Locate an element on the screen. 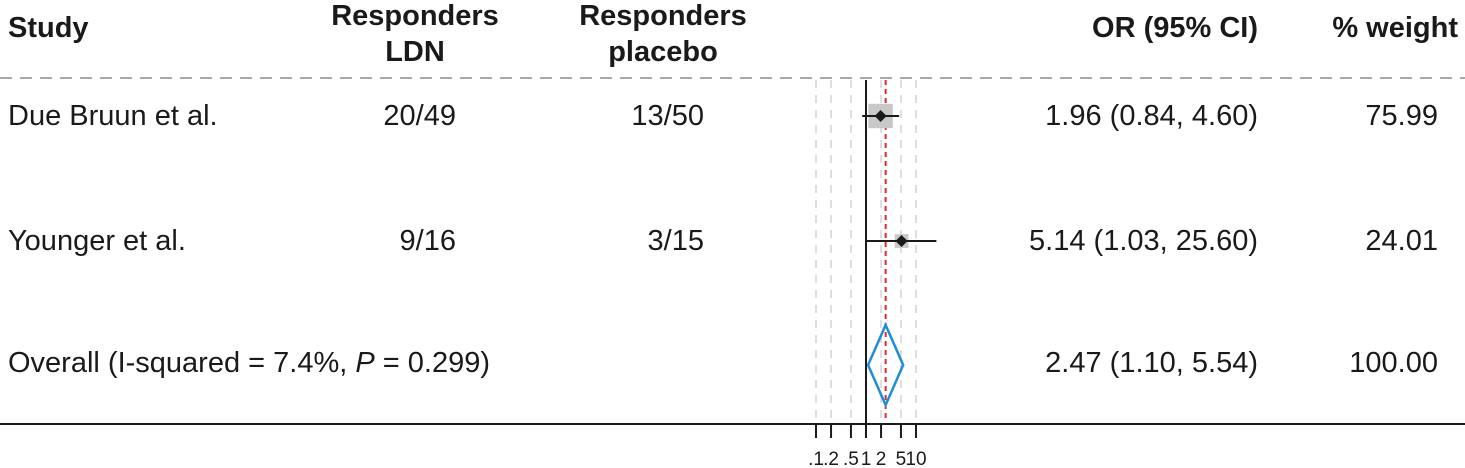  overall-weight: 100.00 is located at coordinates (1393, 363).